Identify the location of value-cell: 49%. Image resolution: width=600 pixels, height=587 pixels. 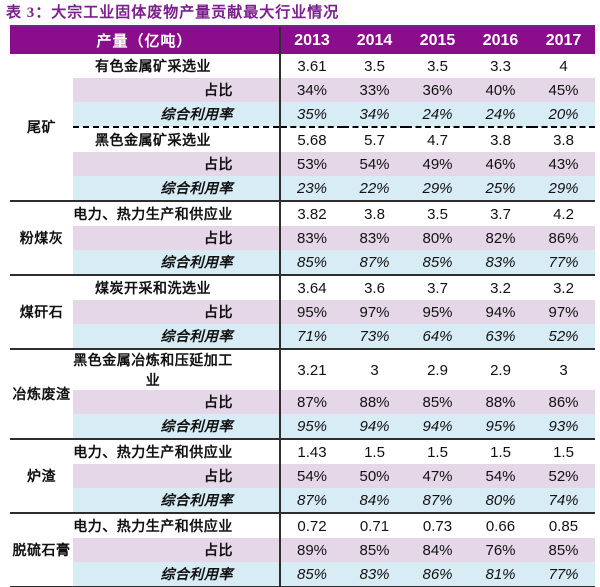
(438, 164).